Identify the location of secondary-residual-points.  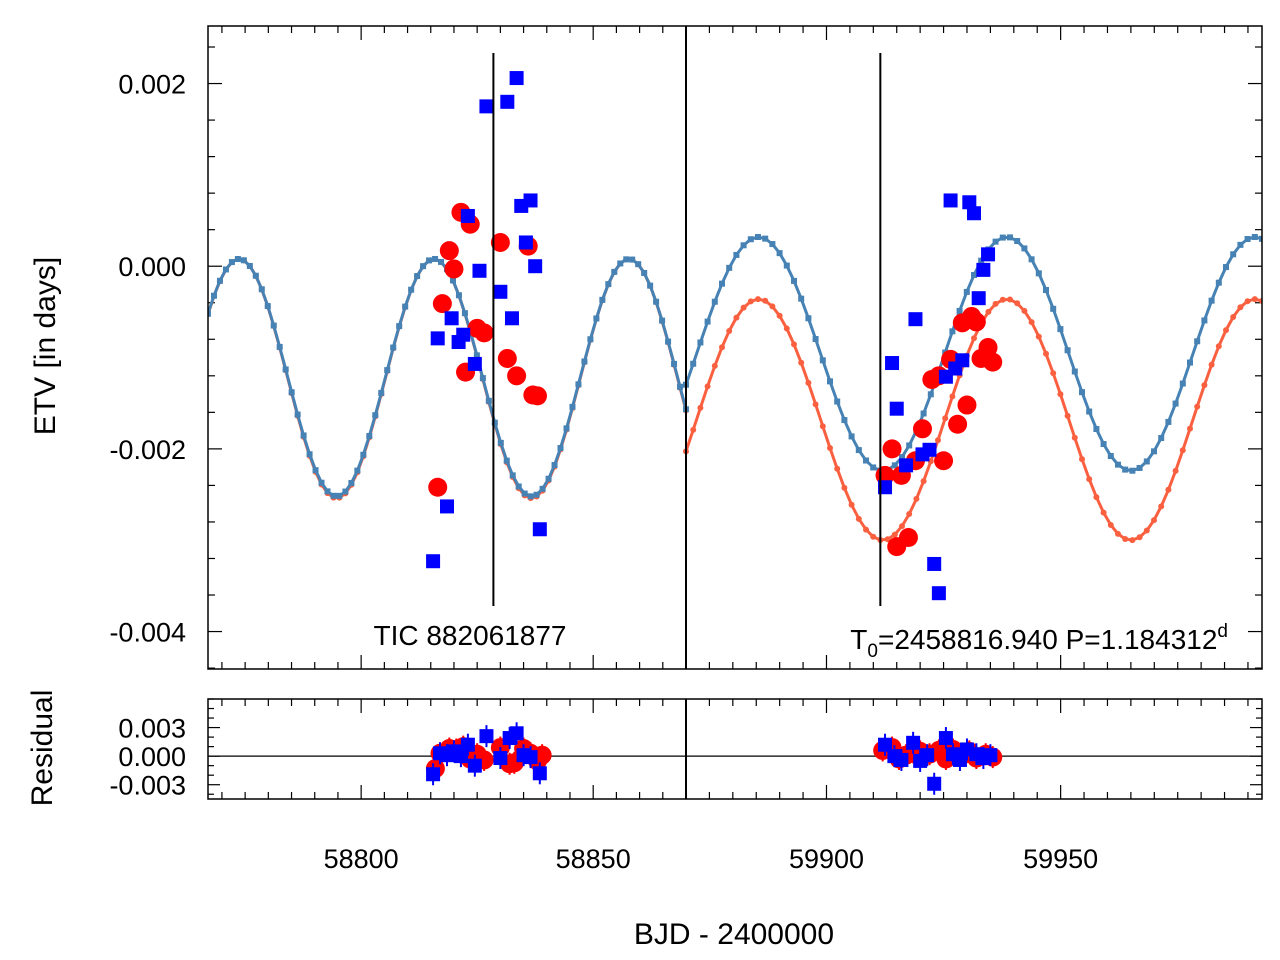
(712, 758).